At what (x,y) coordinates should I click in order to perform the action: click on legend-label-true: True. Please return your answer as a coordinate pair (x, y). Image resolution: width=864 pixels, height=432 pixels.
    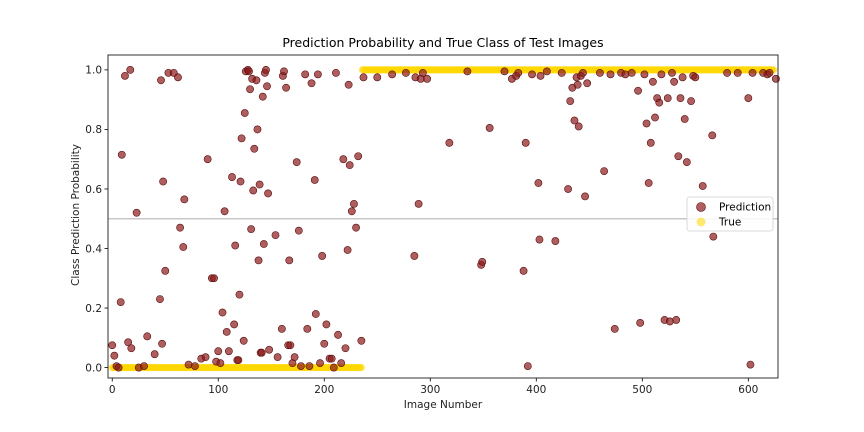
    Looking at the image, I should click on (729, 223).